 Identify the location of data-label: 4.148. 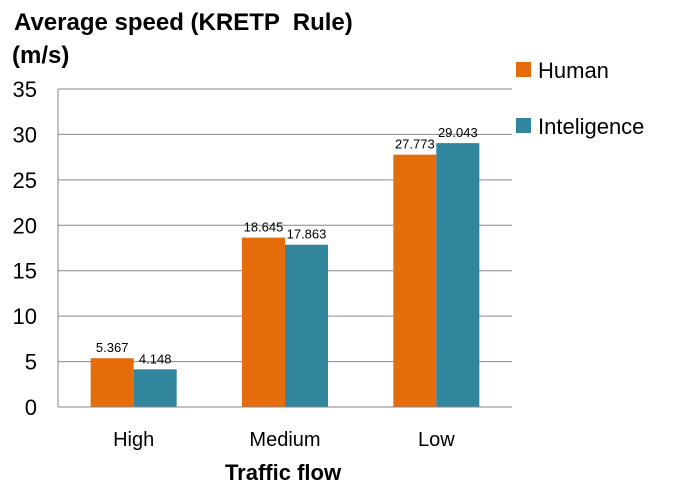
(155, 358).